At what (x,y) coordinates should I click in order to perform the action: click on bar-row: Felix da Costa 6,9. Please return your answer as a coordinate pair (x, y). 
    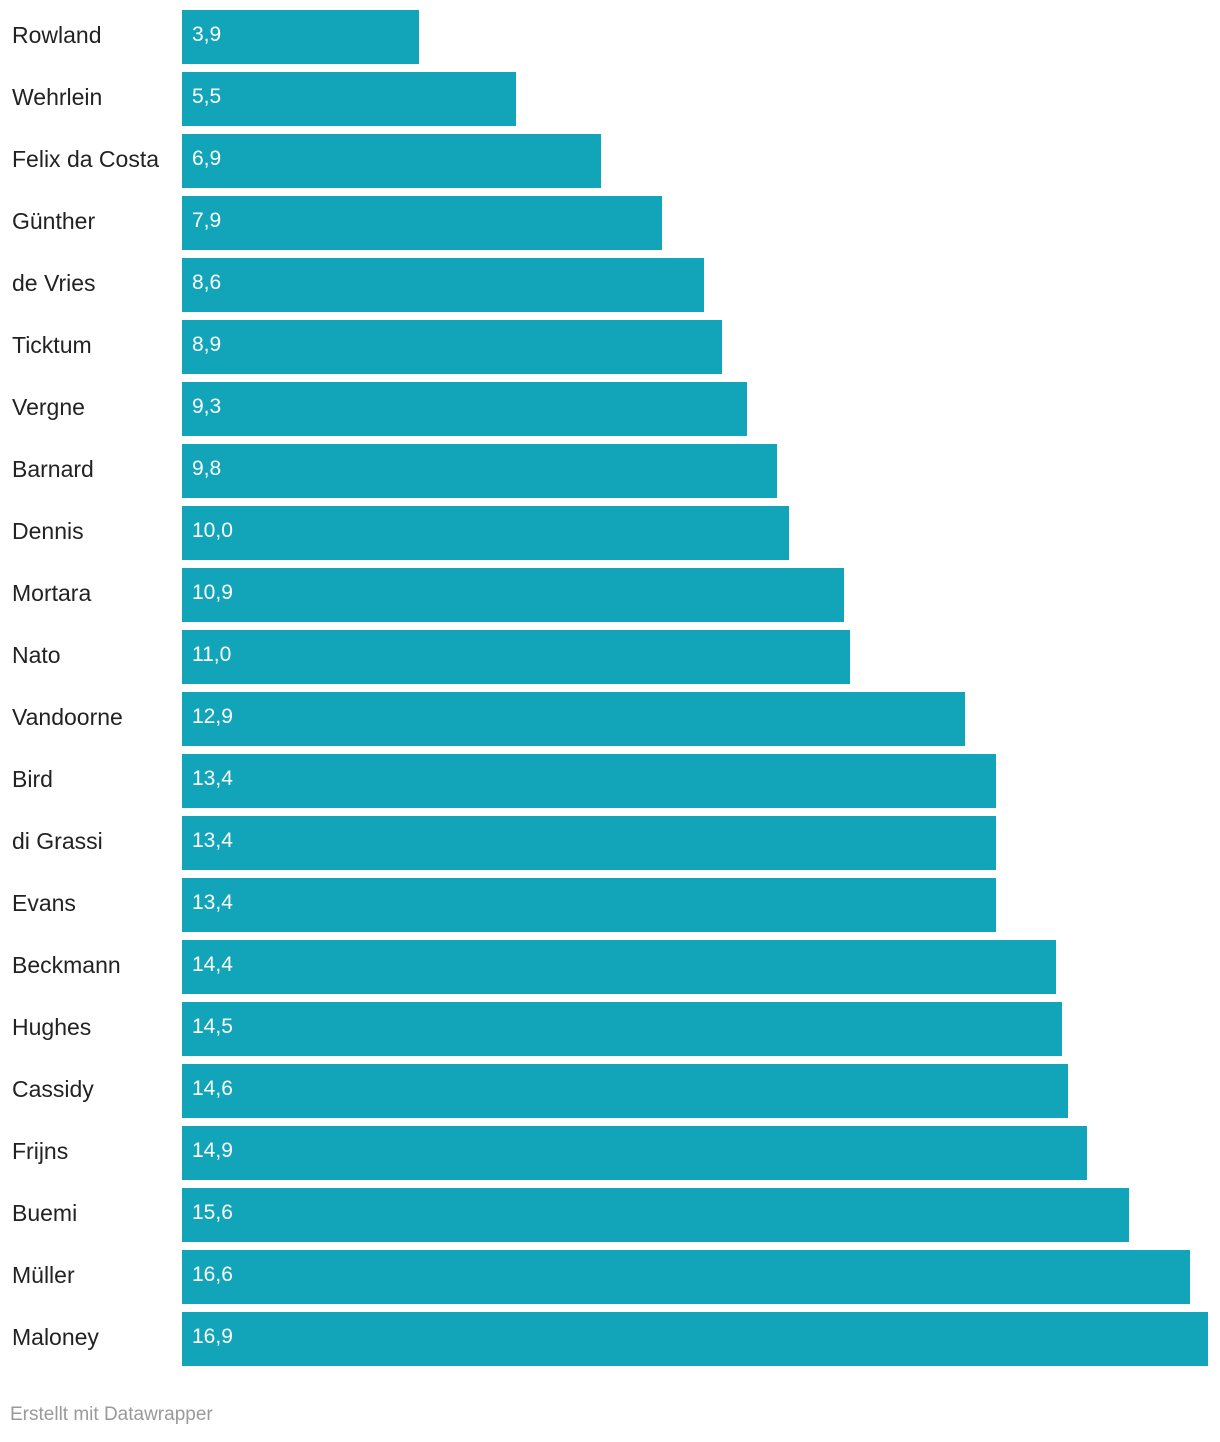
    Looking at the image, I should click on (610, 161).